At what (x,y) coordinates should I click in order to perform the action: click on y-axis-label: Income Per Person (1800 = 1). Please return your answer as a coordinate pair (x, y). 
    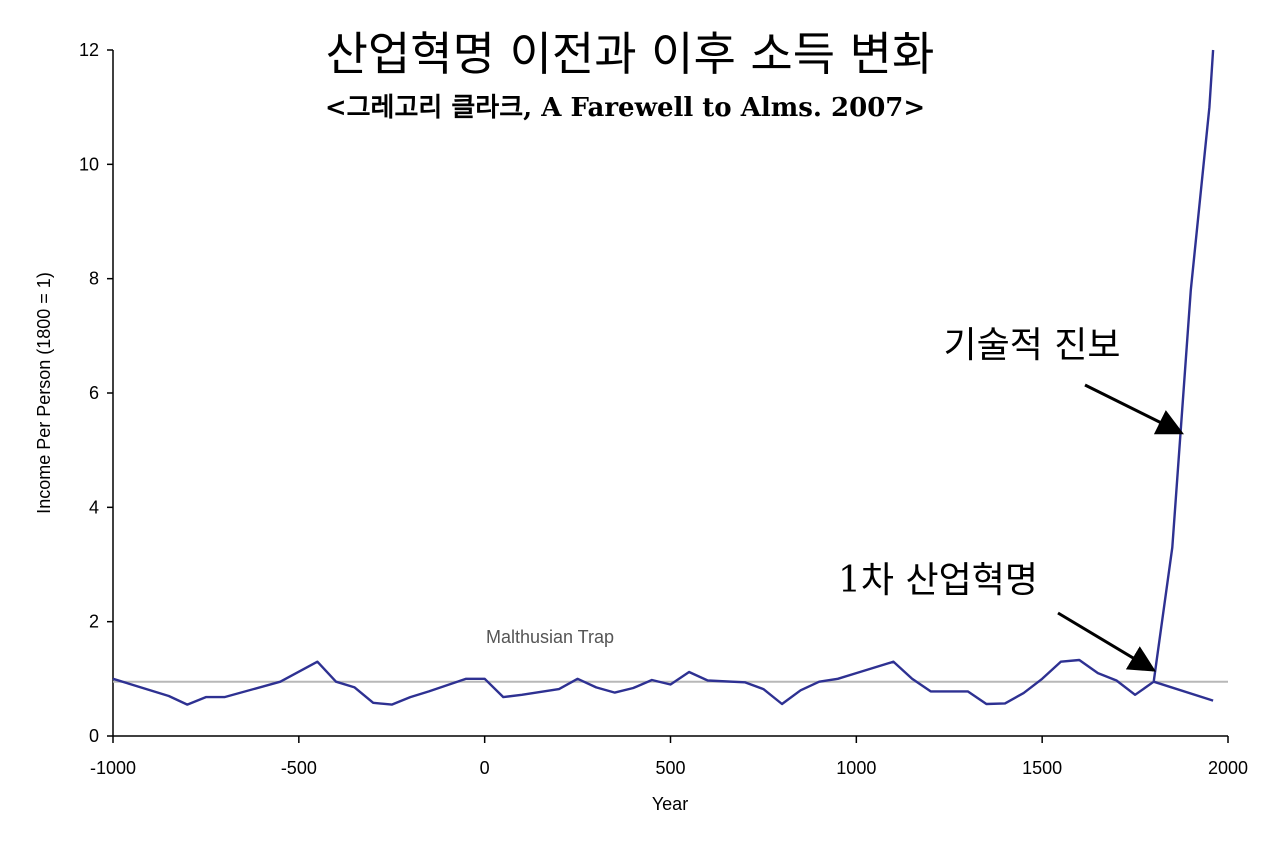
    Looking at the image, I should click on (44, 393).